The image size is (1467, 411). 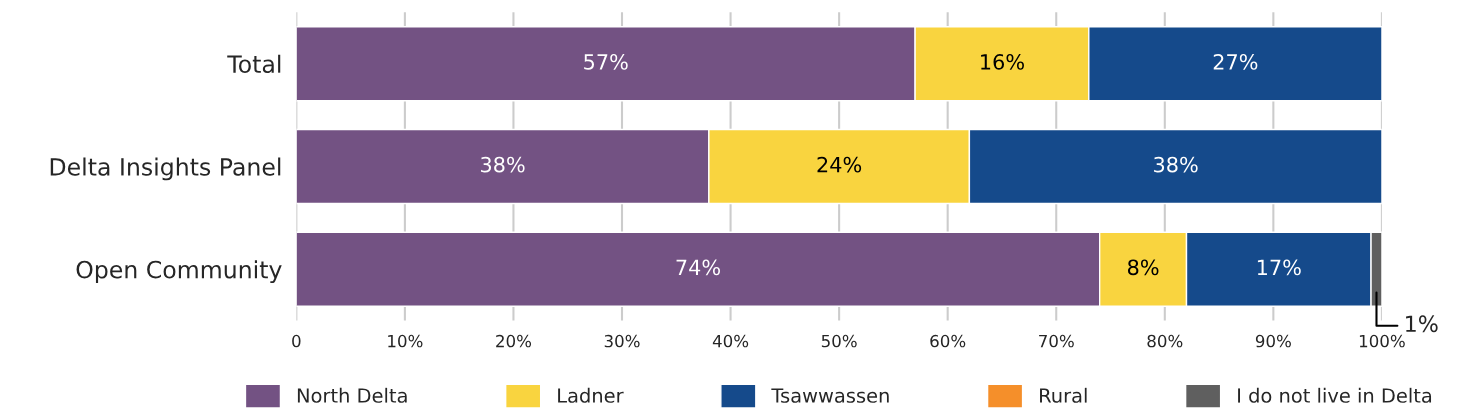 What do you see at coordinates (1235, 61) in the screenshot?
I see `data-label: 27%` at bounding box center [1235, 61].